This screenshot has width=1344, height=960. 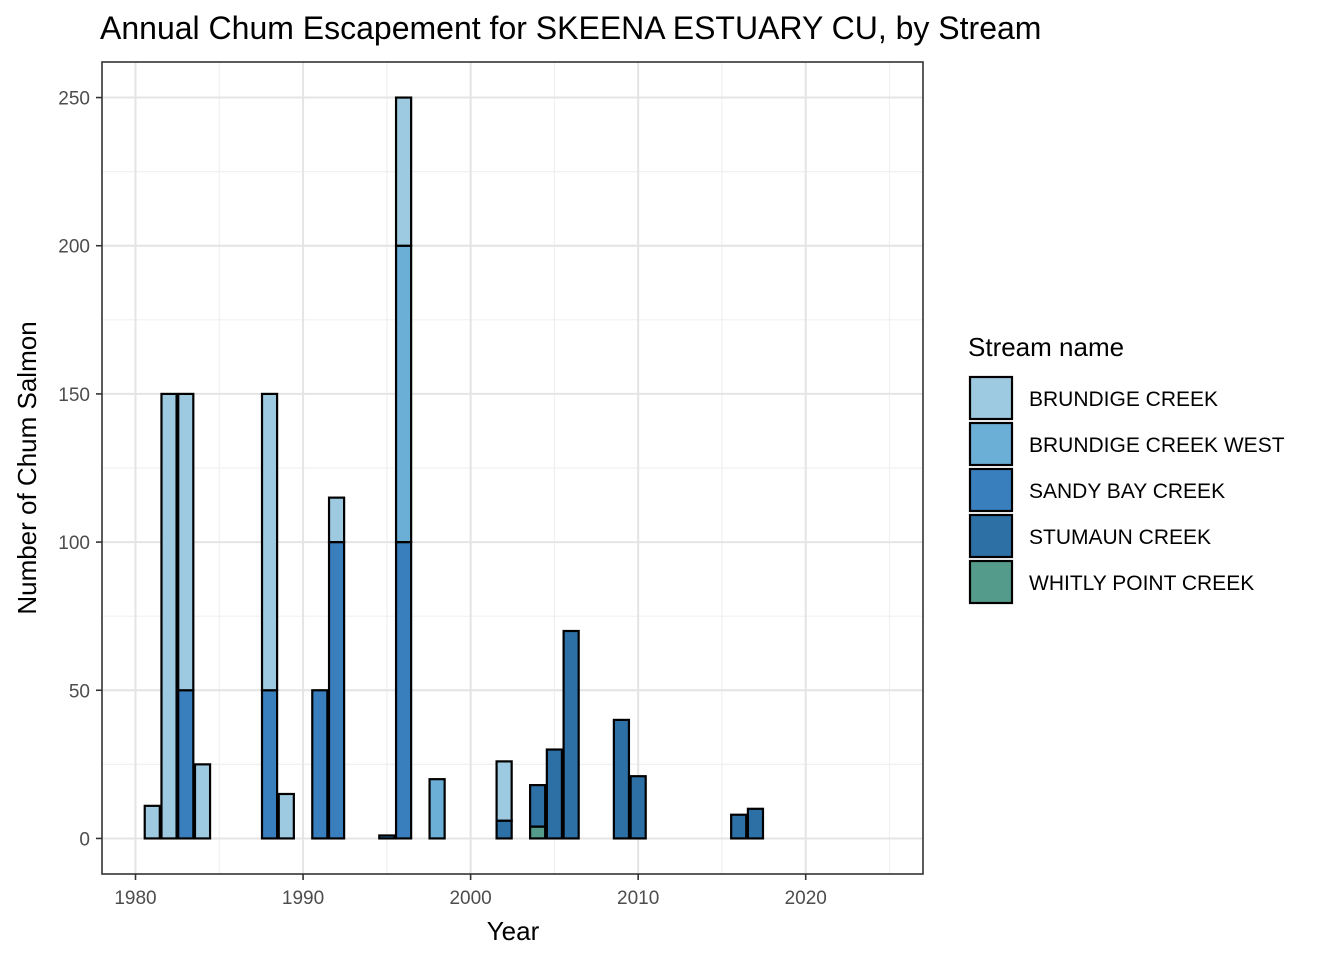 I want to click on legend-item-label: SANDY BAY CREEK, so click(x=1127, y=491).